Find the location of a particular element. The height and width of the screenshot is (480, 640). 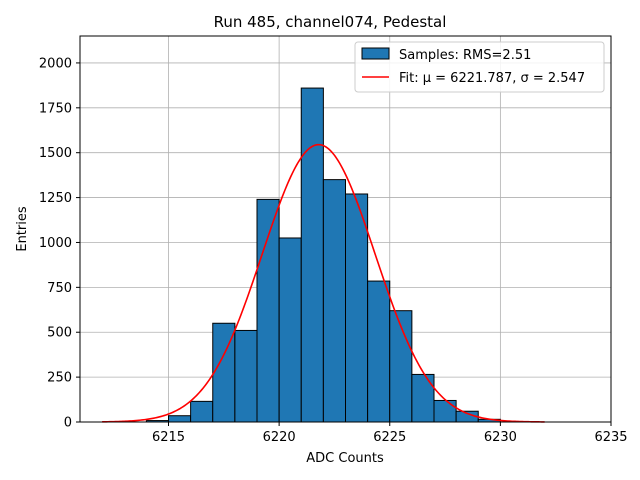

y-tick-label: 1750 is located at coordinates (55, 108).